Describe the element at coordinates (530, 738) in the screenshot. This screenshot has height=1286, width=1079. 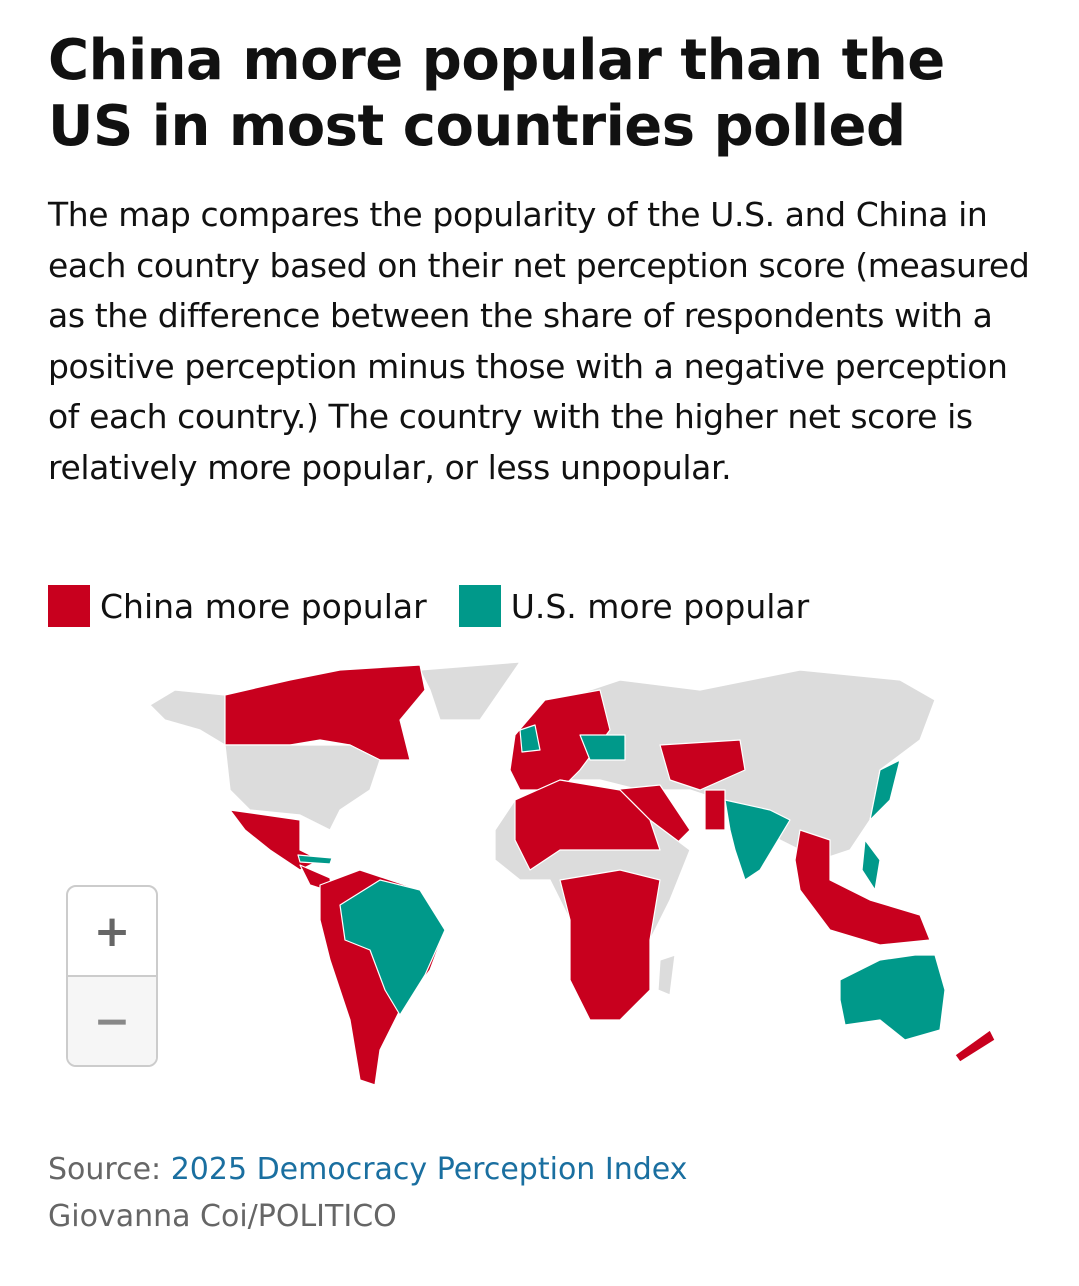
I see `region-uk` at that location.